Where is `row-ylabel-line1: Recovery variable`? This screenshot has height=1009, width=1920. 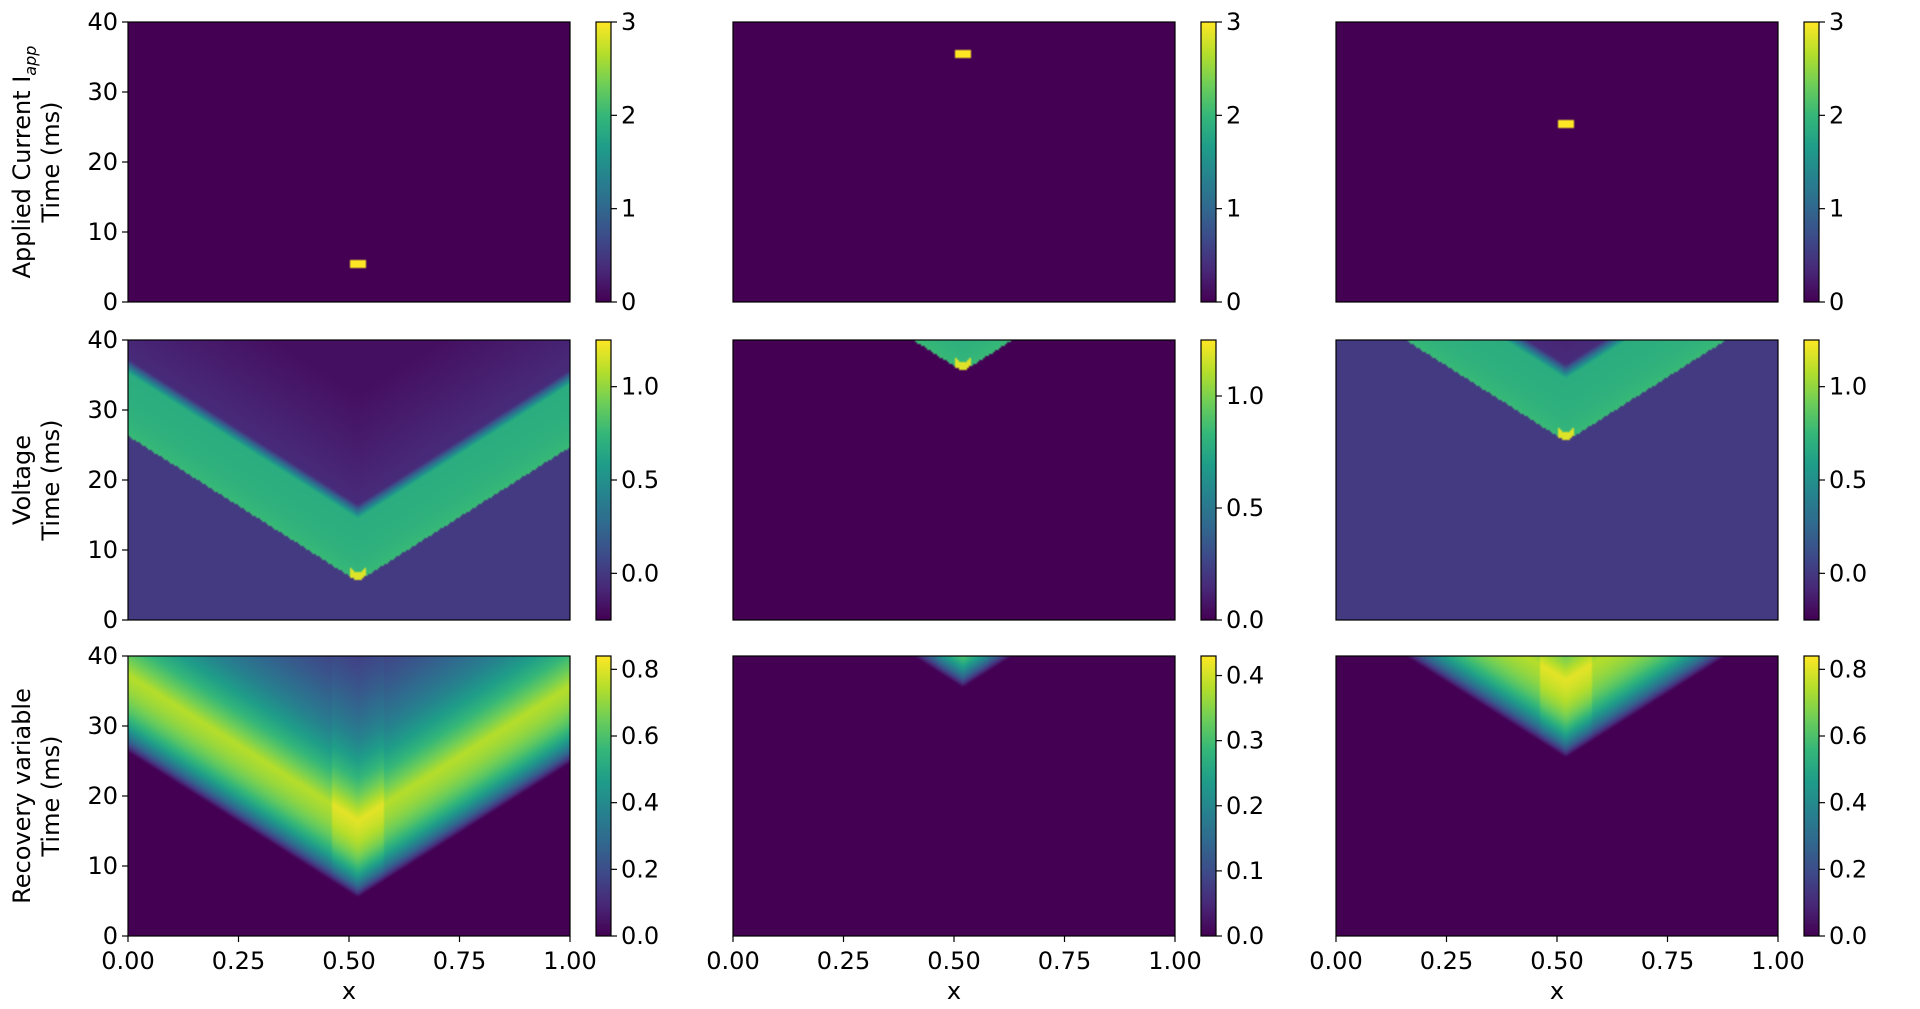
row-ylabel-line1: Recovery variable is located at coordinates (22, 796).